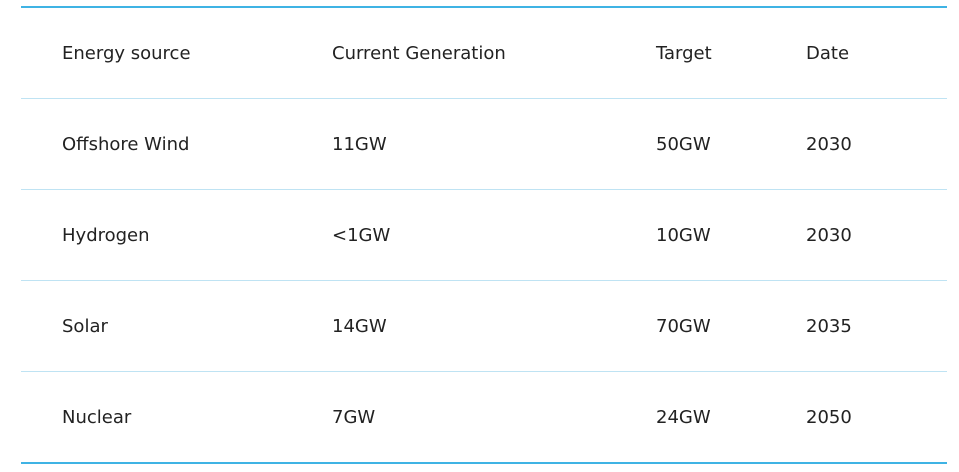  Describe the element at coordinates (828, 53) in the screenshot. I see `header-date: Date` at that location.